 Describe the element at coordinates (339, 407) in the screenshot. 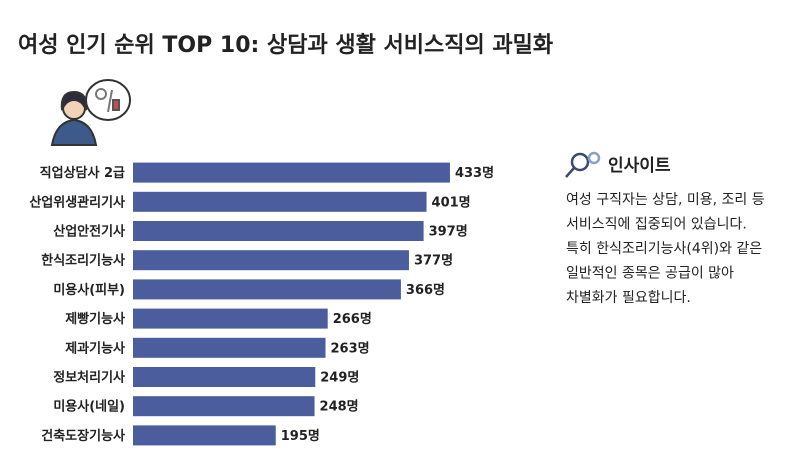

I see `value-label: 248명` at that location.